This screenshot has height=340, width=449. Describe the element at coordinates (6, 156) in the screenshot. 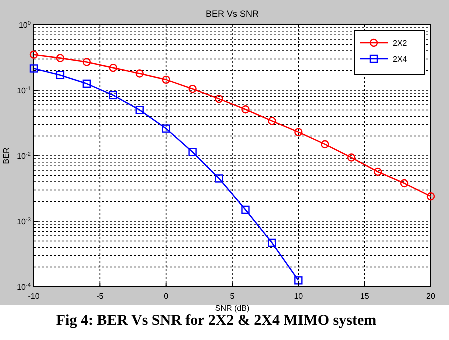

I see `y-axis-title: BER` at that location.